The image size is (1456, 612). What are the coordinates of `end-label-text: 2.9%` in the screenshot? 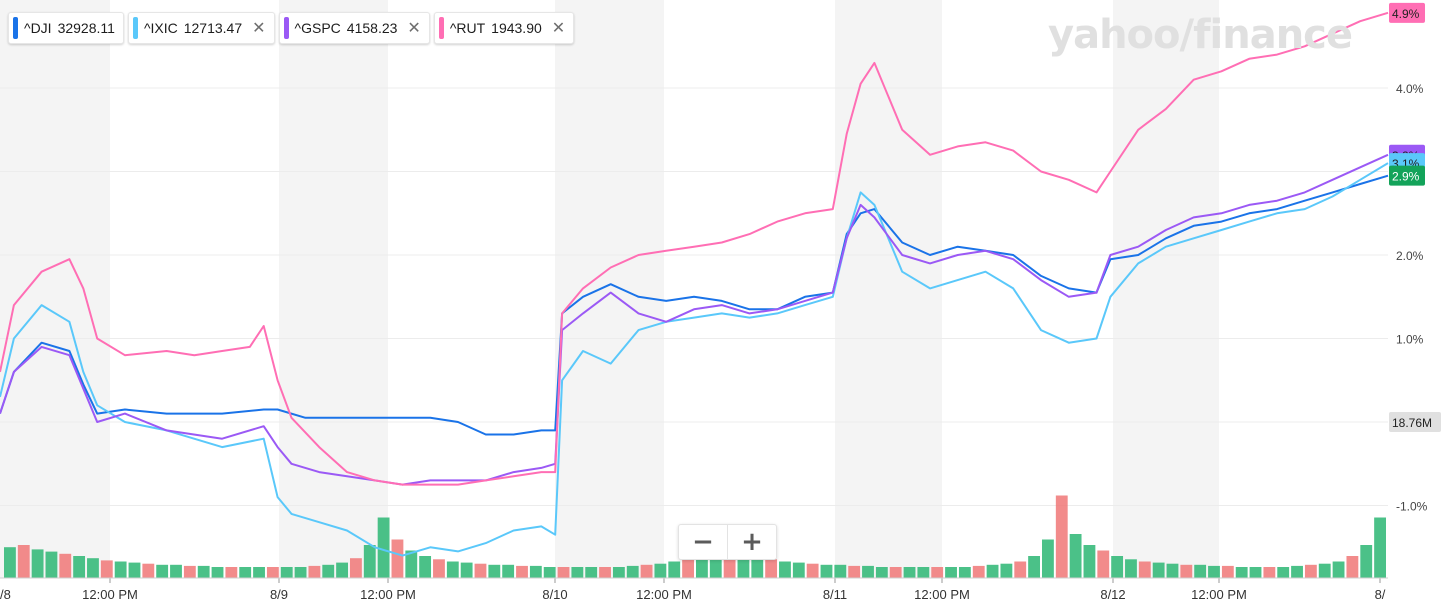 It's located at (1406, 177).